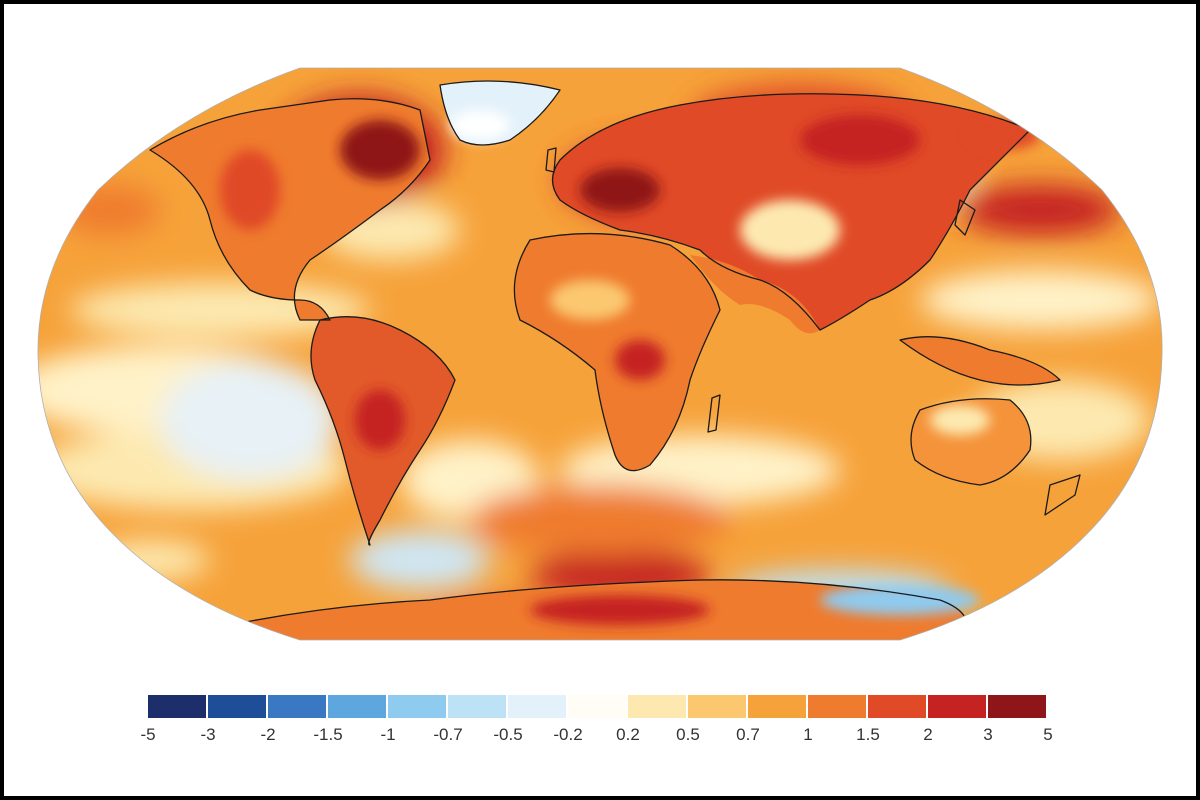 The width and height of the screenshot is (1200, 800). What do you see at coordinates (598, 609) in the screenshot?
I see `coast-antarctica` at bounding box center [598, 609].